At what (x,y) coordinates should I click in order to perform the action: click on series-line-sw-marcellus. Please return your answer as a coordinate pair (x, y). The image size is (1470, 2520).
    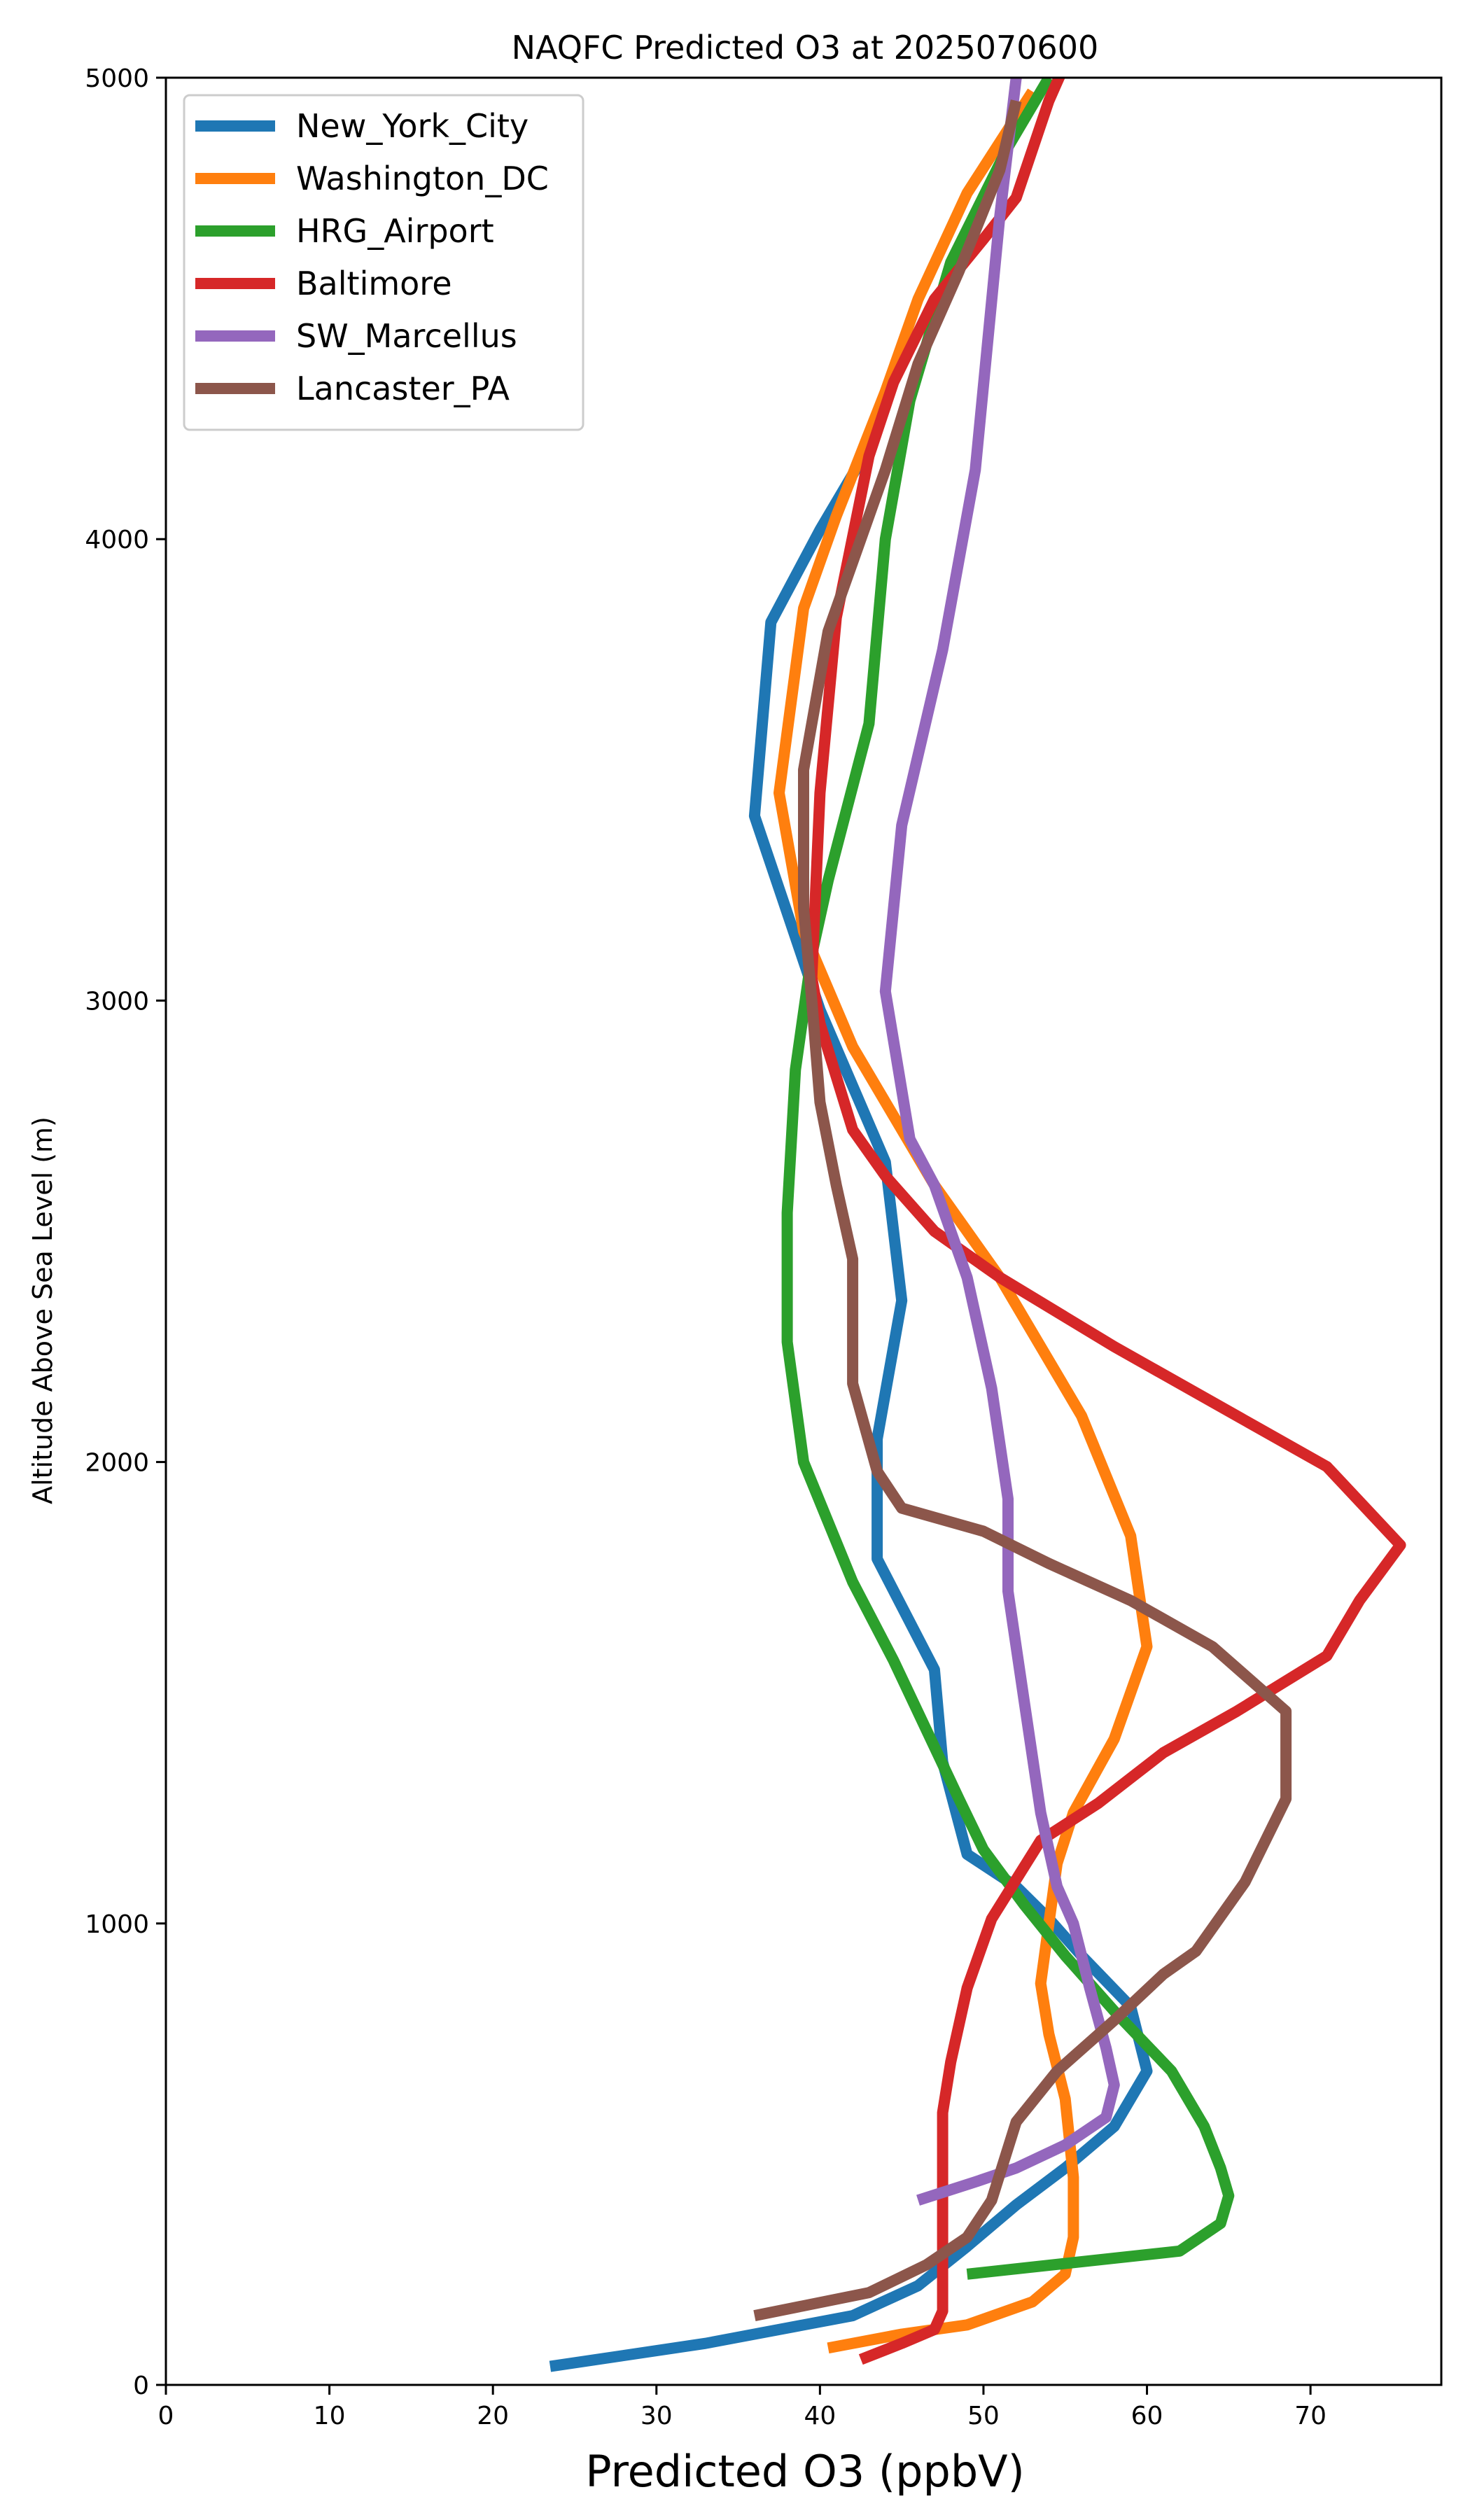
    Looking at the image, I should click on (999, 1142).